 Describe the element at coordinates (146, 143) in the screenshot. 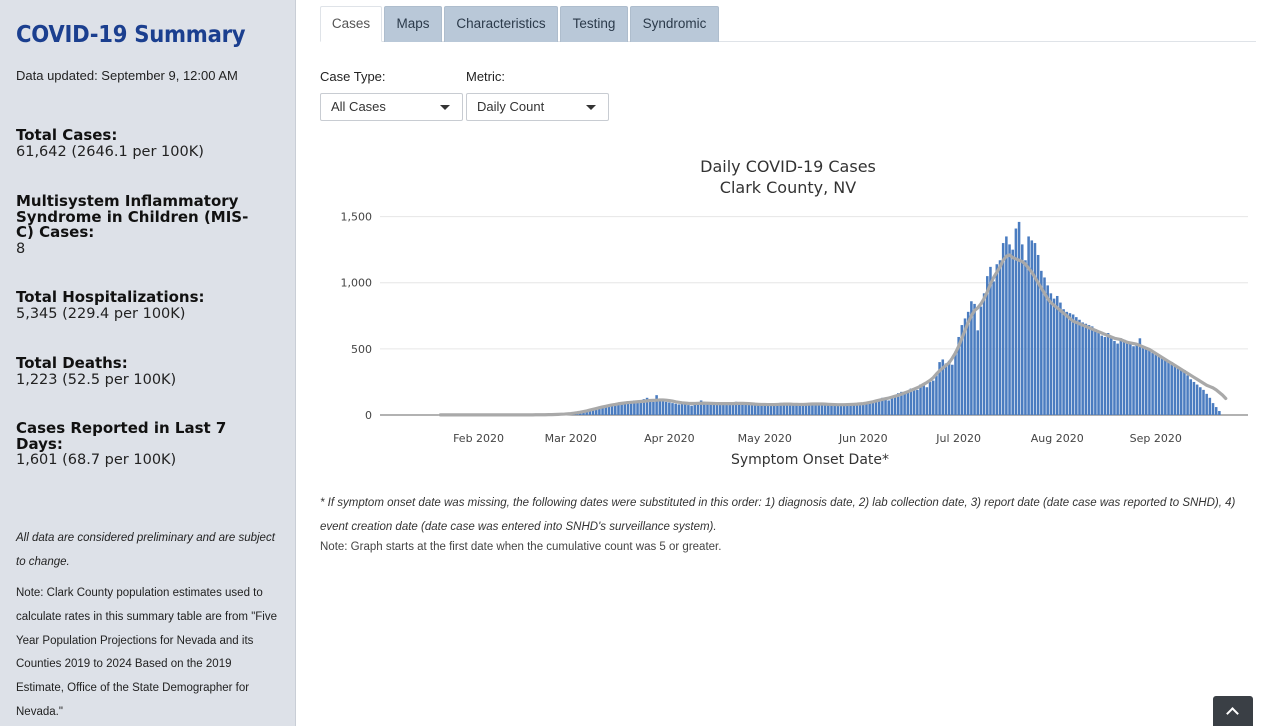

I see `stat-total-cases: Total Cases: 61,642 (2646.1 per 100K)` at that location.